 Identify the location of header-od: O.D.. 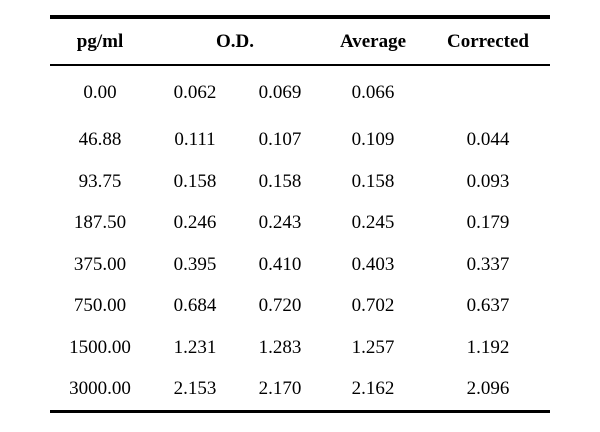
(235, 41).